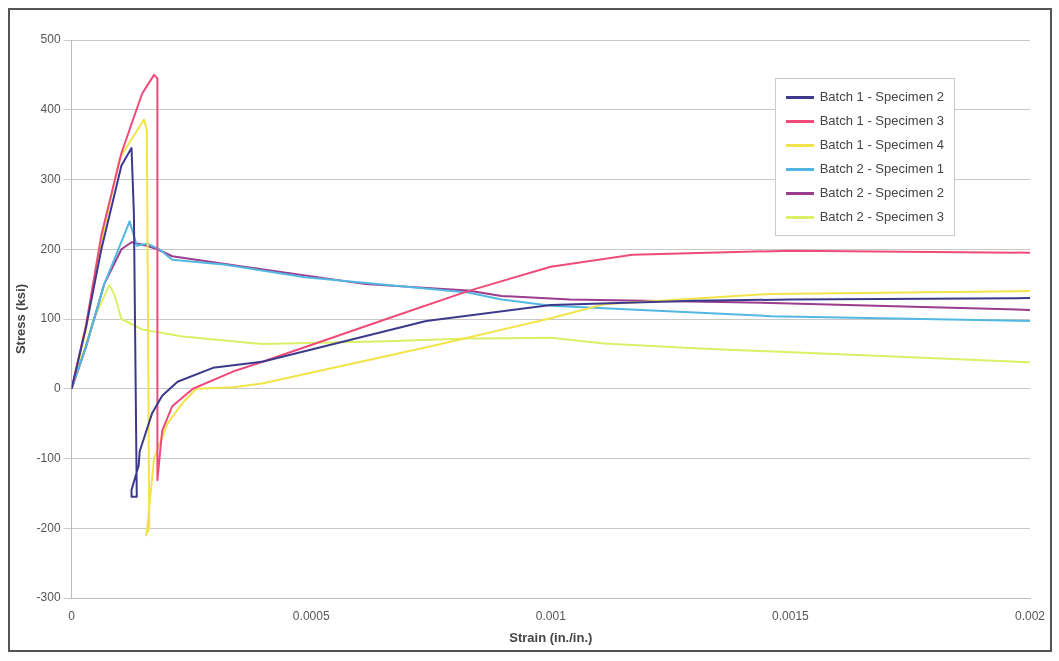 The height and width of the screenshot is (661, 1059). Describe the element at coordinates (48, 597) in the screenshot. I see `y-tick-label: -300` at that location.